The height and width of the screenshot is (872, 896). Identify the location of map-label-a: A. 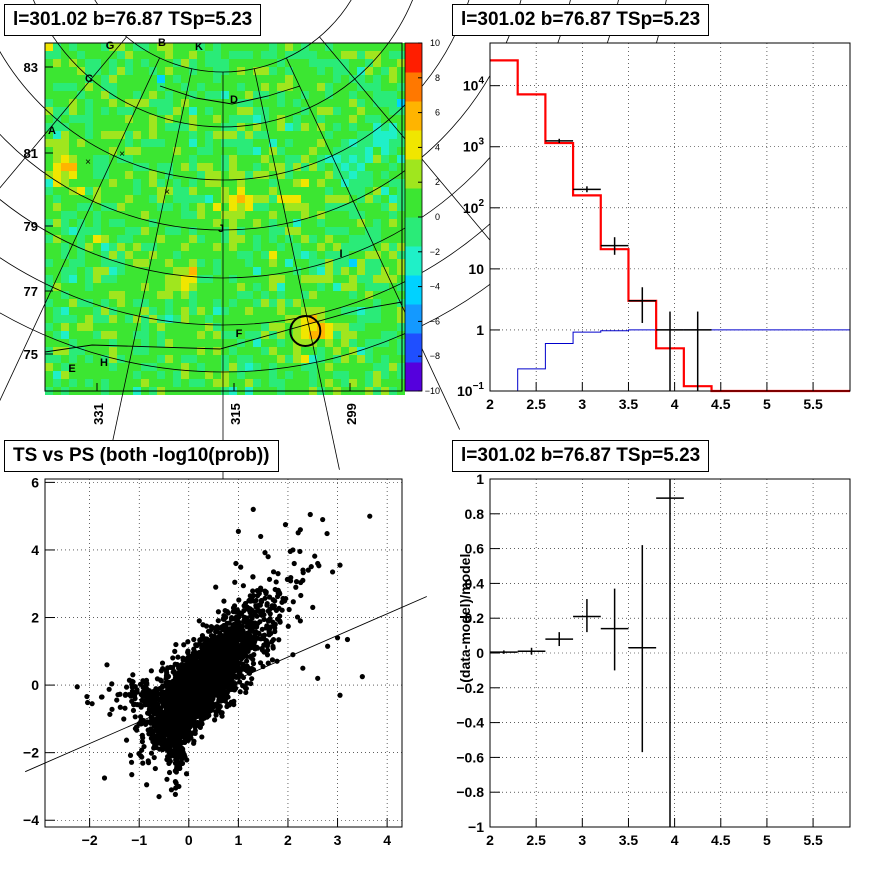
(52, 131).